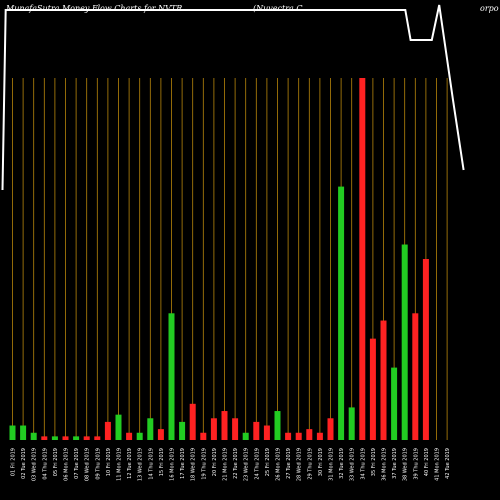 This screenshot has width=500, height=500. I want to click on x-tick-label: 20 Fri 2019, so click(215, 462).